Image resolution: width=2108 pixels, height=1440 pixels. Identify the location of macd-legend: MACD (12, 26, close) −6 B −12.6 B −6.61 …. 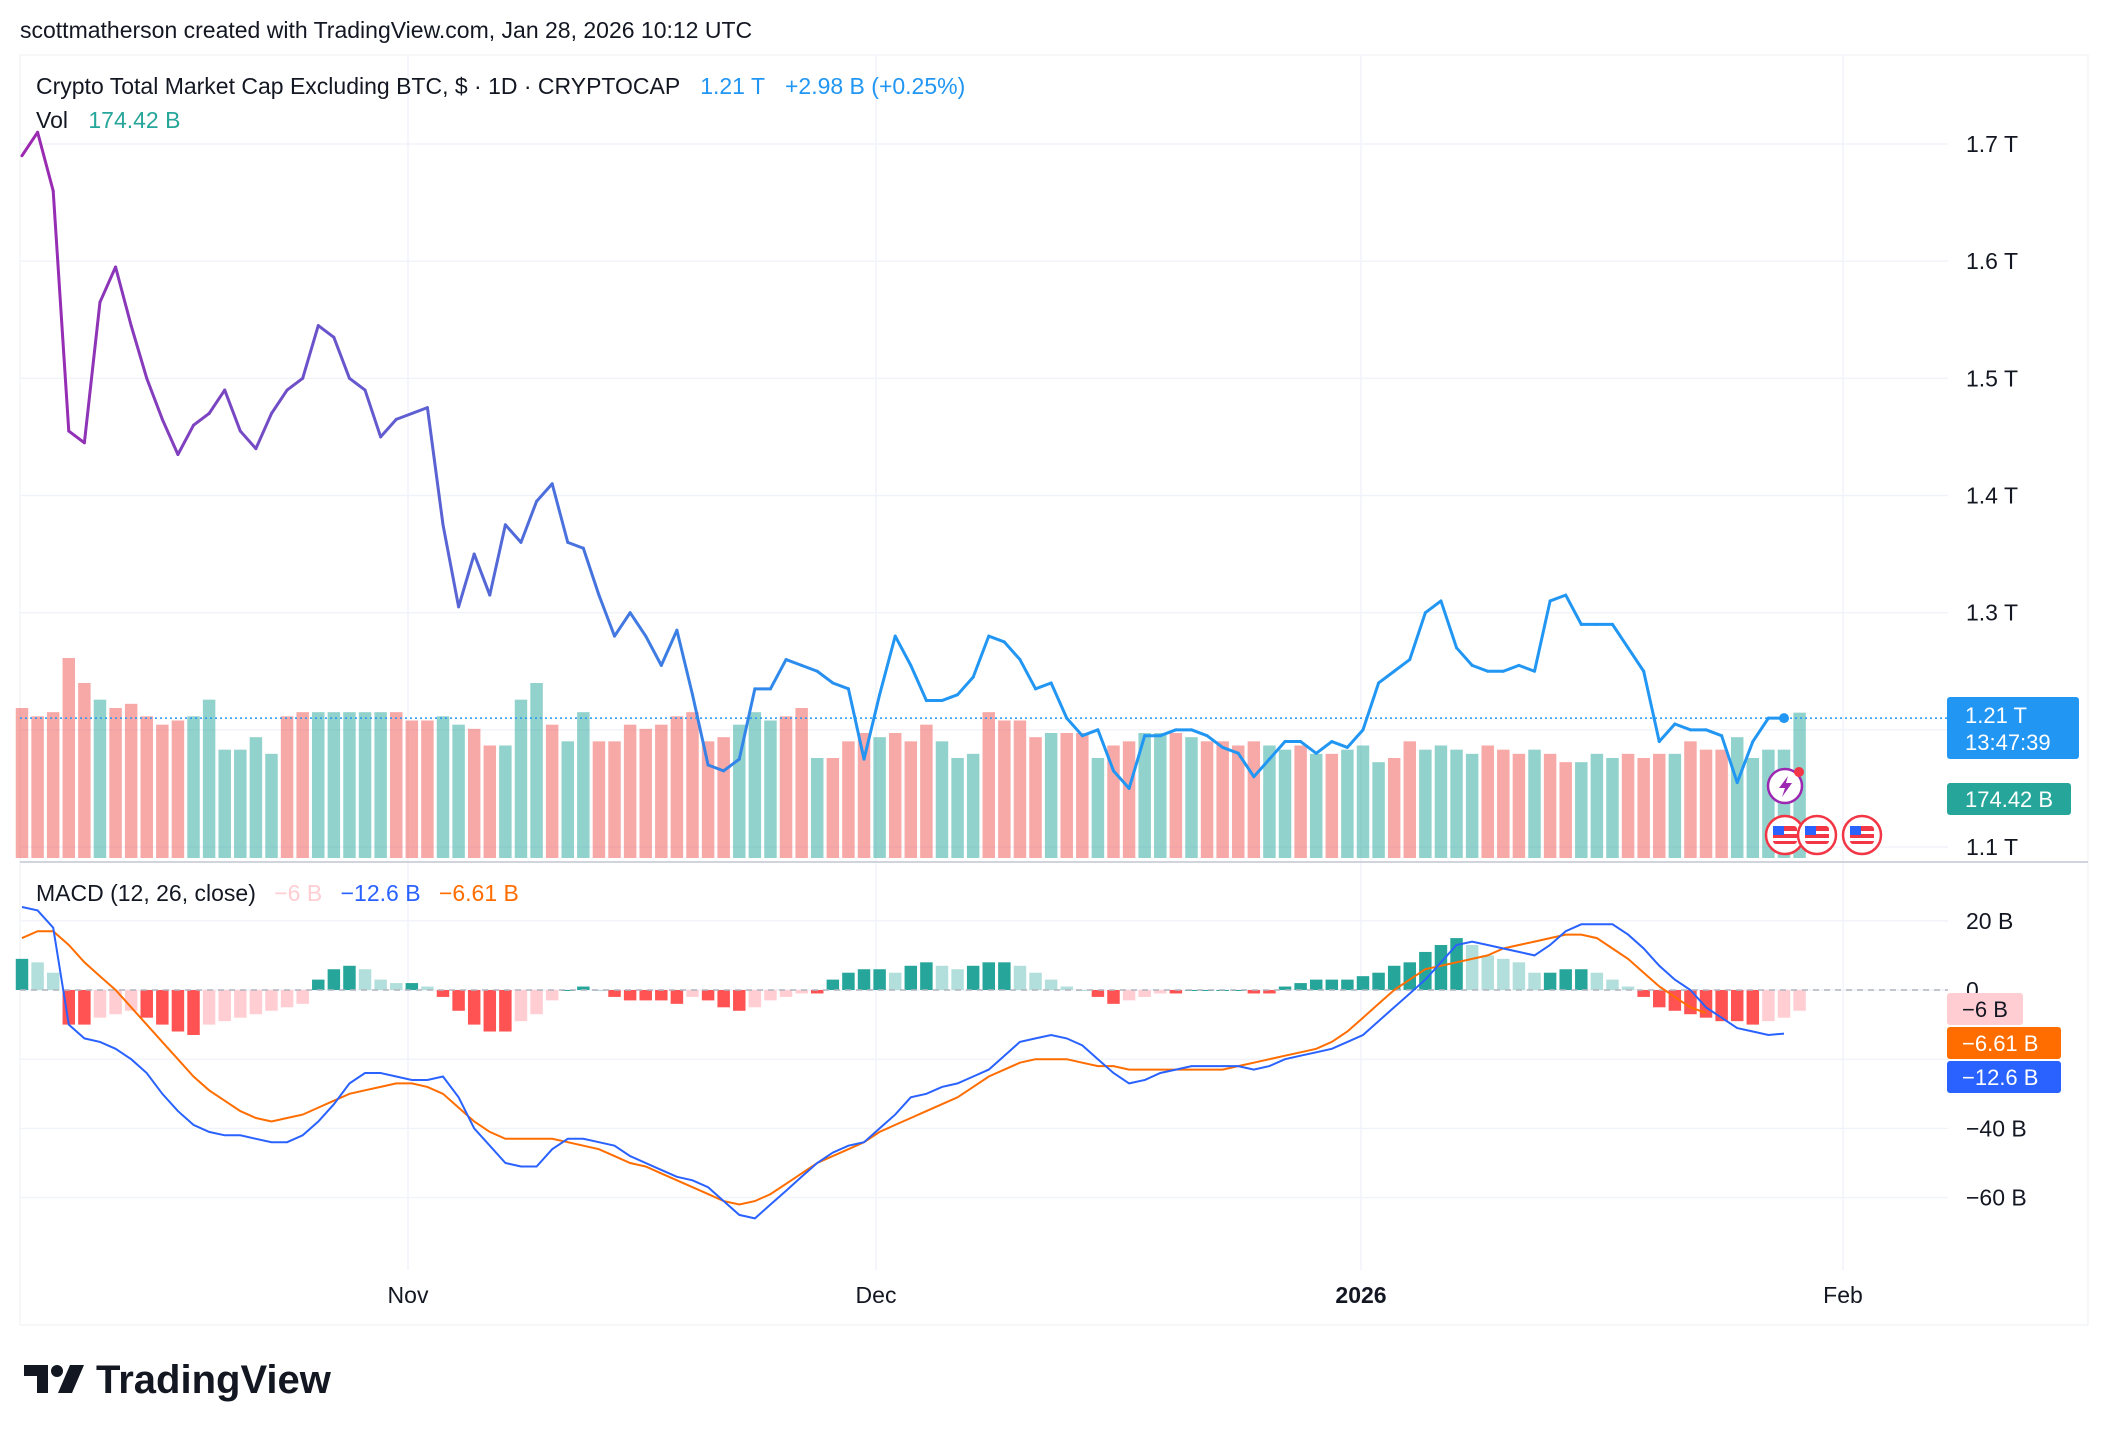
(277, 893).